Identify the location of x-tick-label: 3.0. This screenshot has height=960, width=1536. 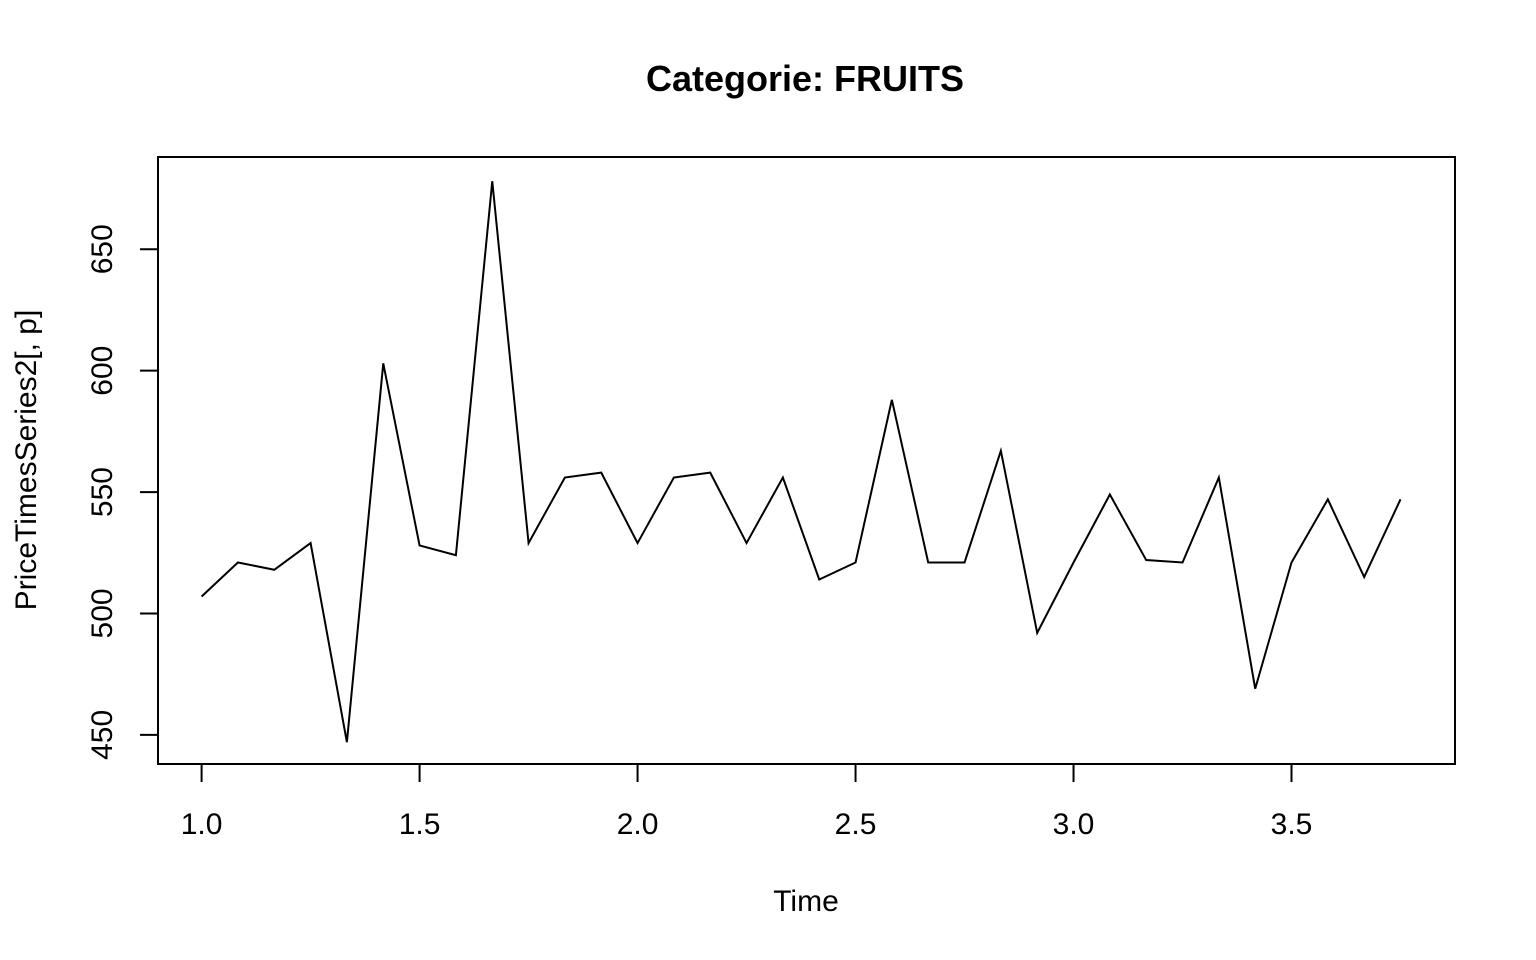
(1074, 824).